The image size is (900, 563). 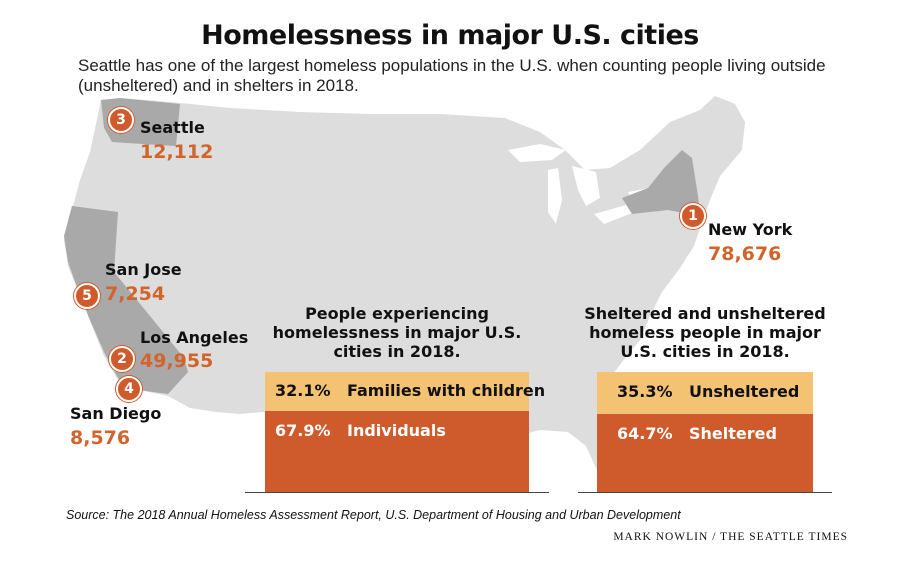 What do you see at coordinates (177, 361) in the screenshot?
I see `city-value-los-angeles: 49,955` at bounding box center [177, 361].